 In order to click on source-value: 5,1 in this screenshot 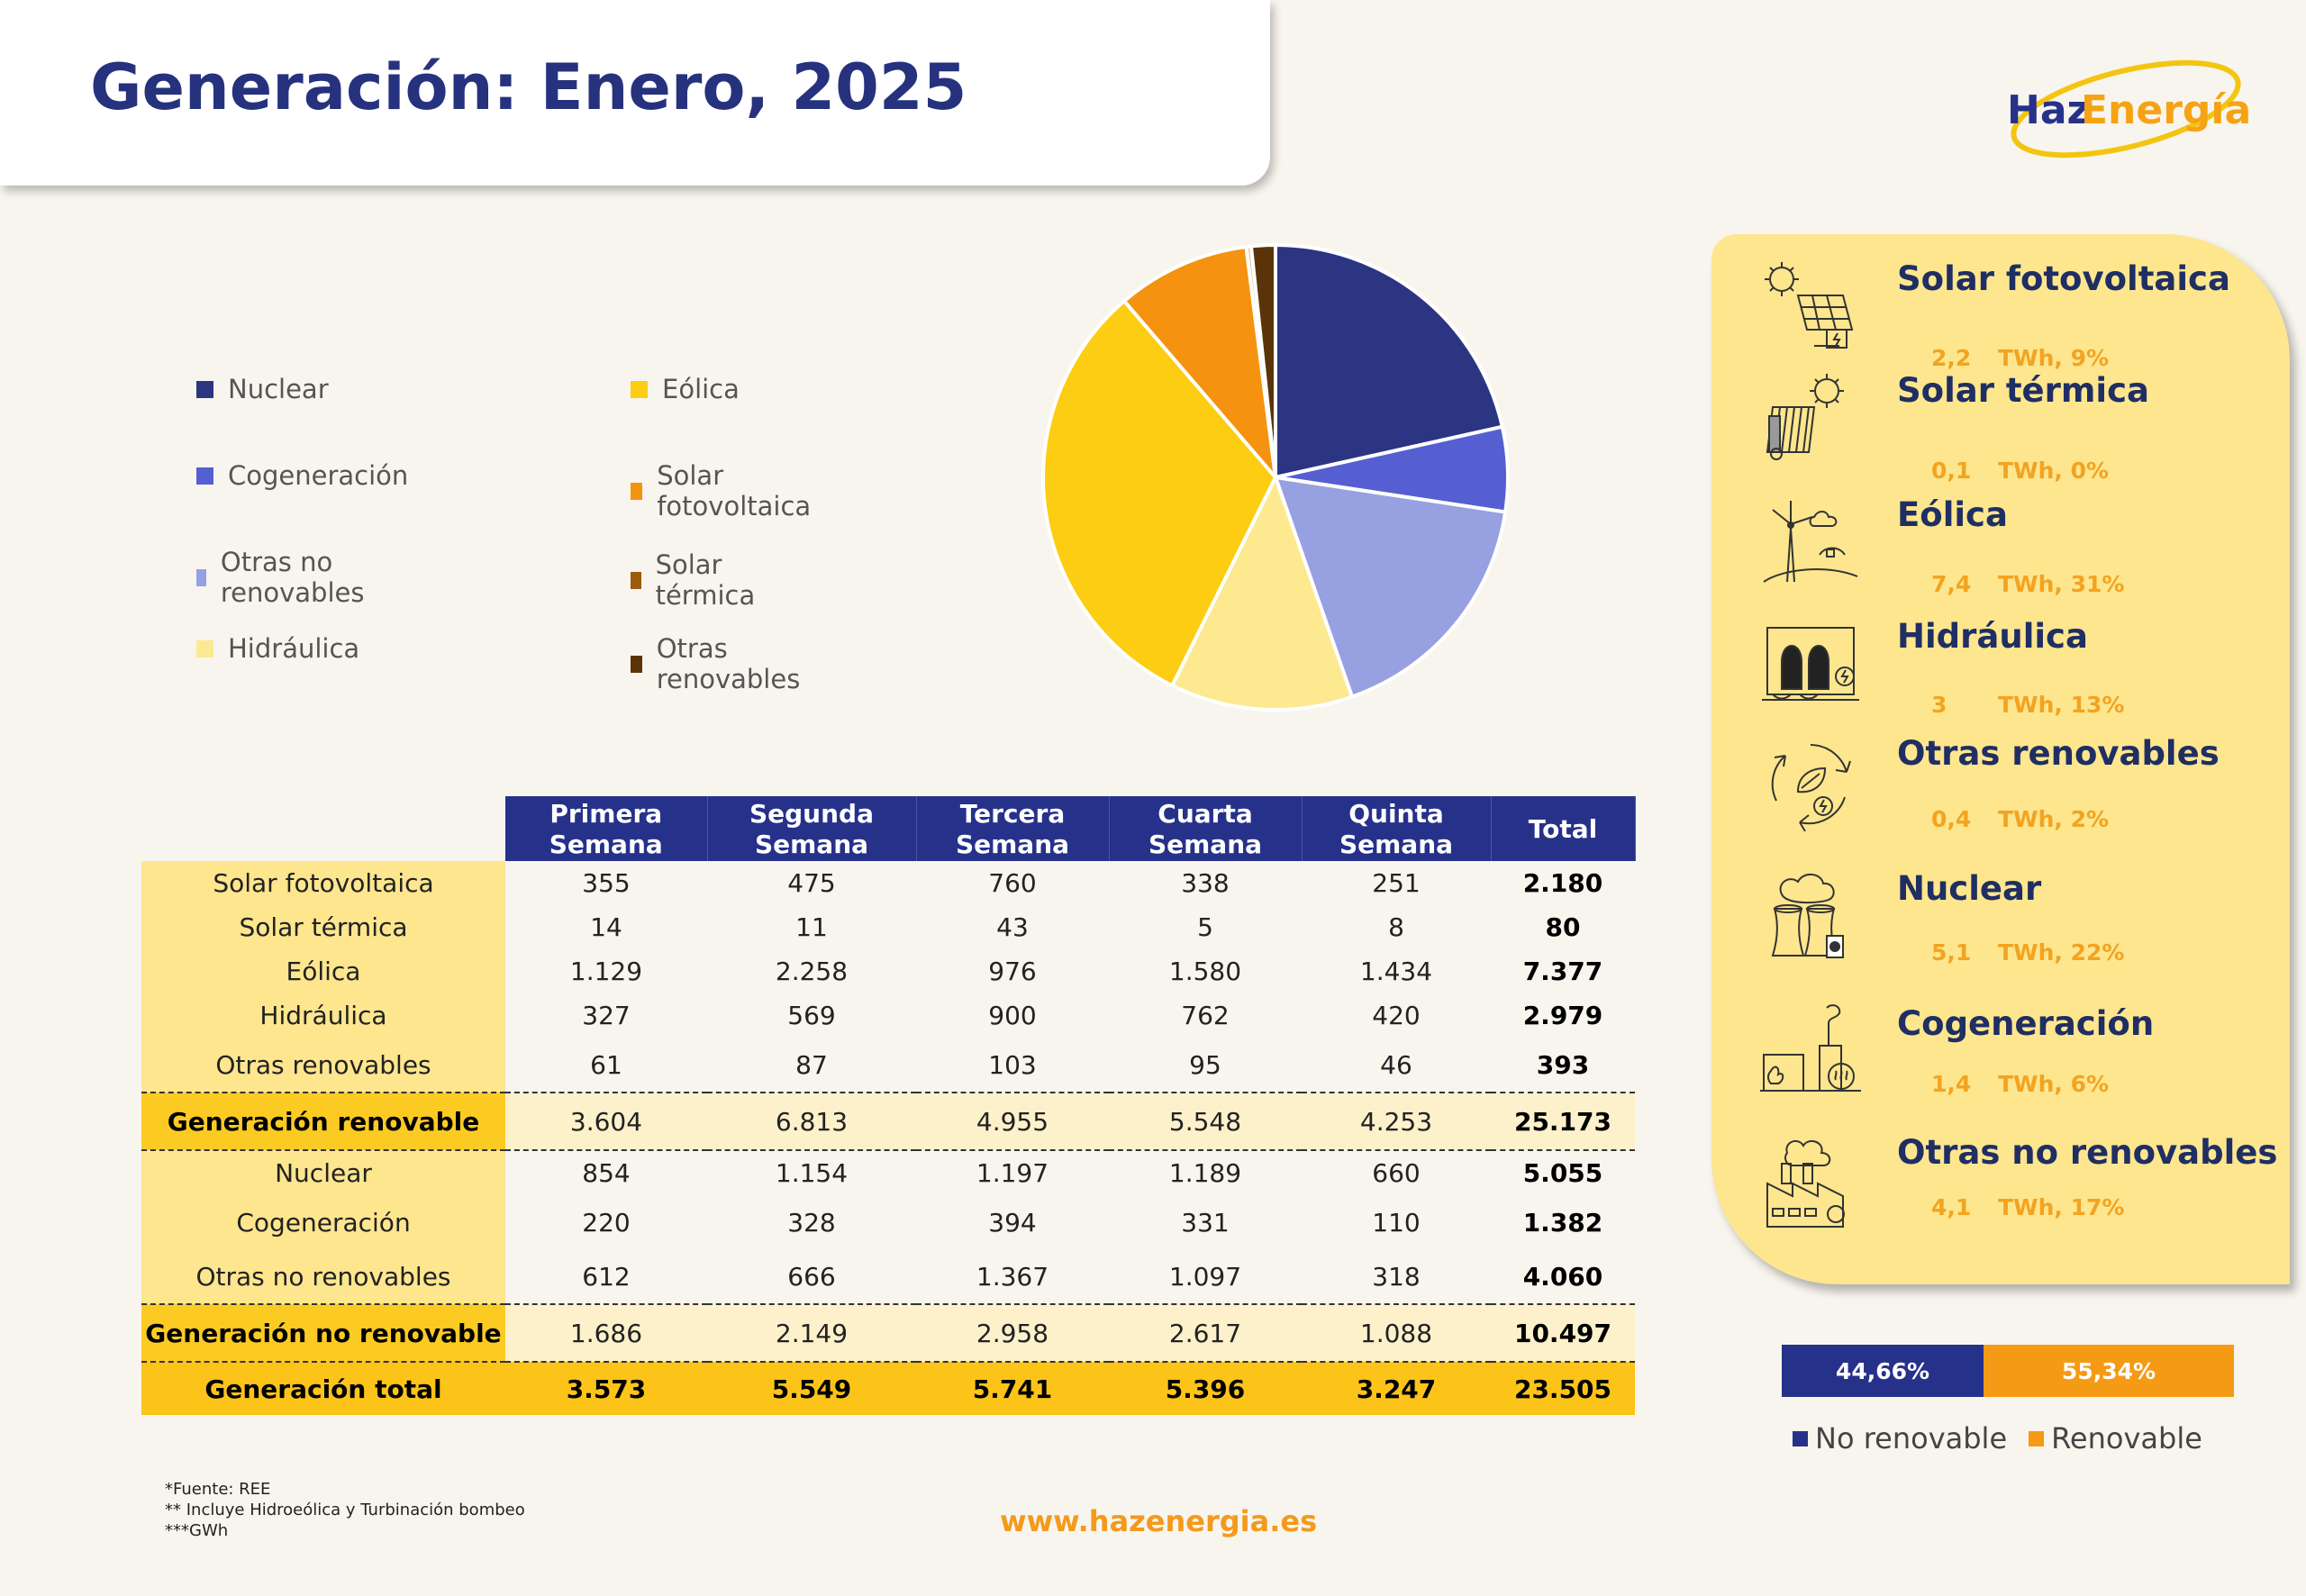, I will do `click(1951, 952)`.